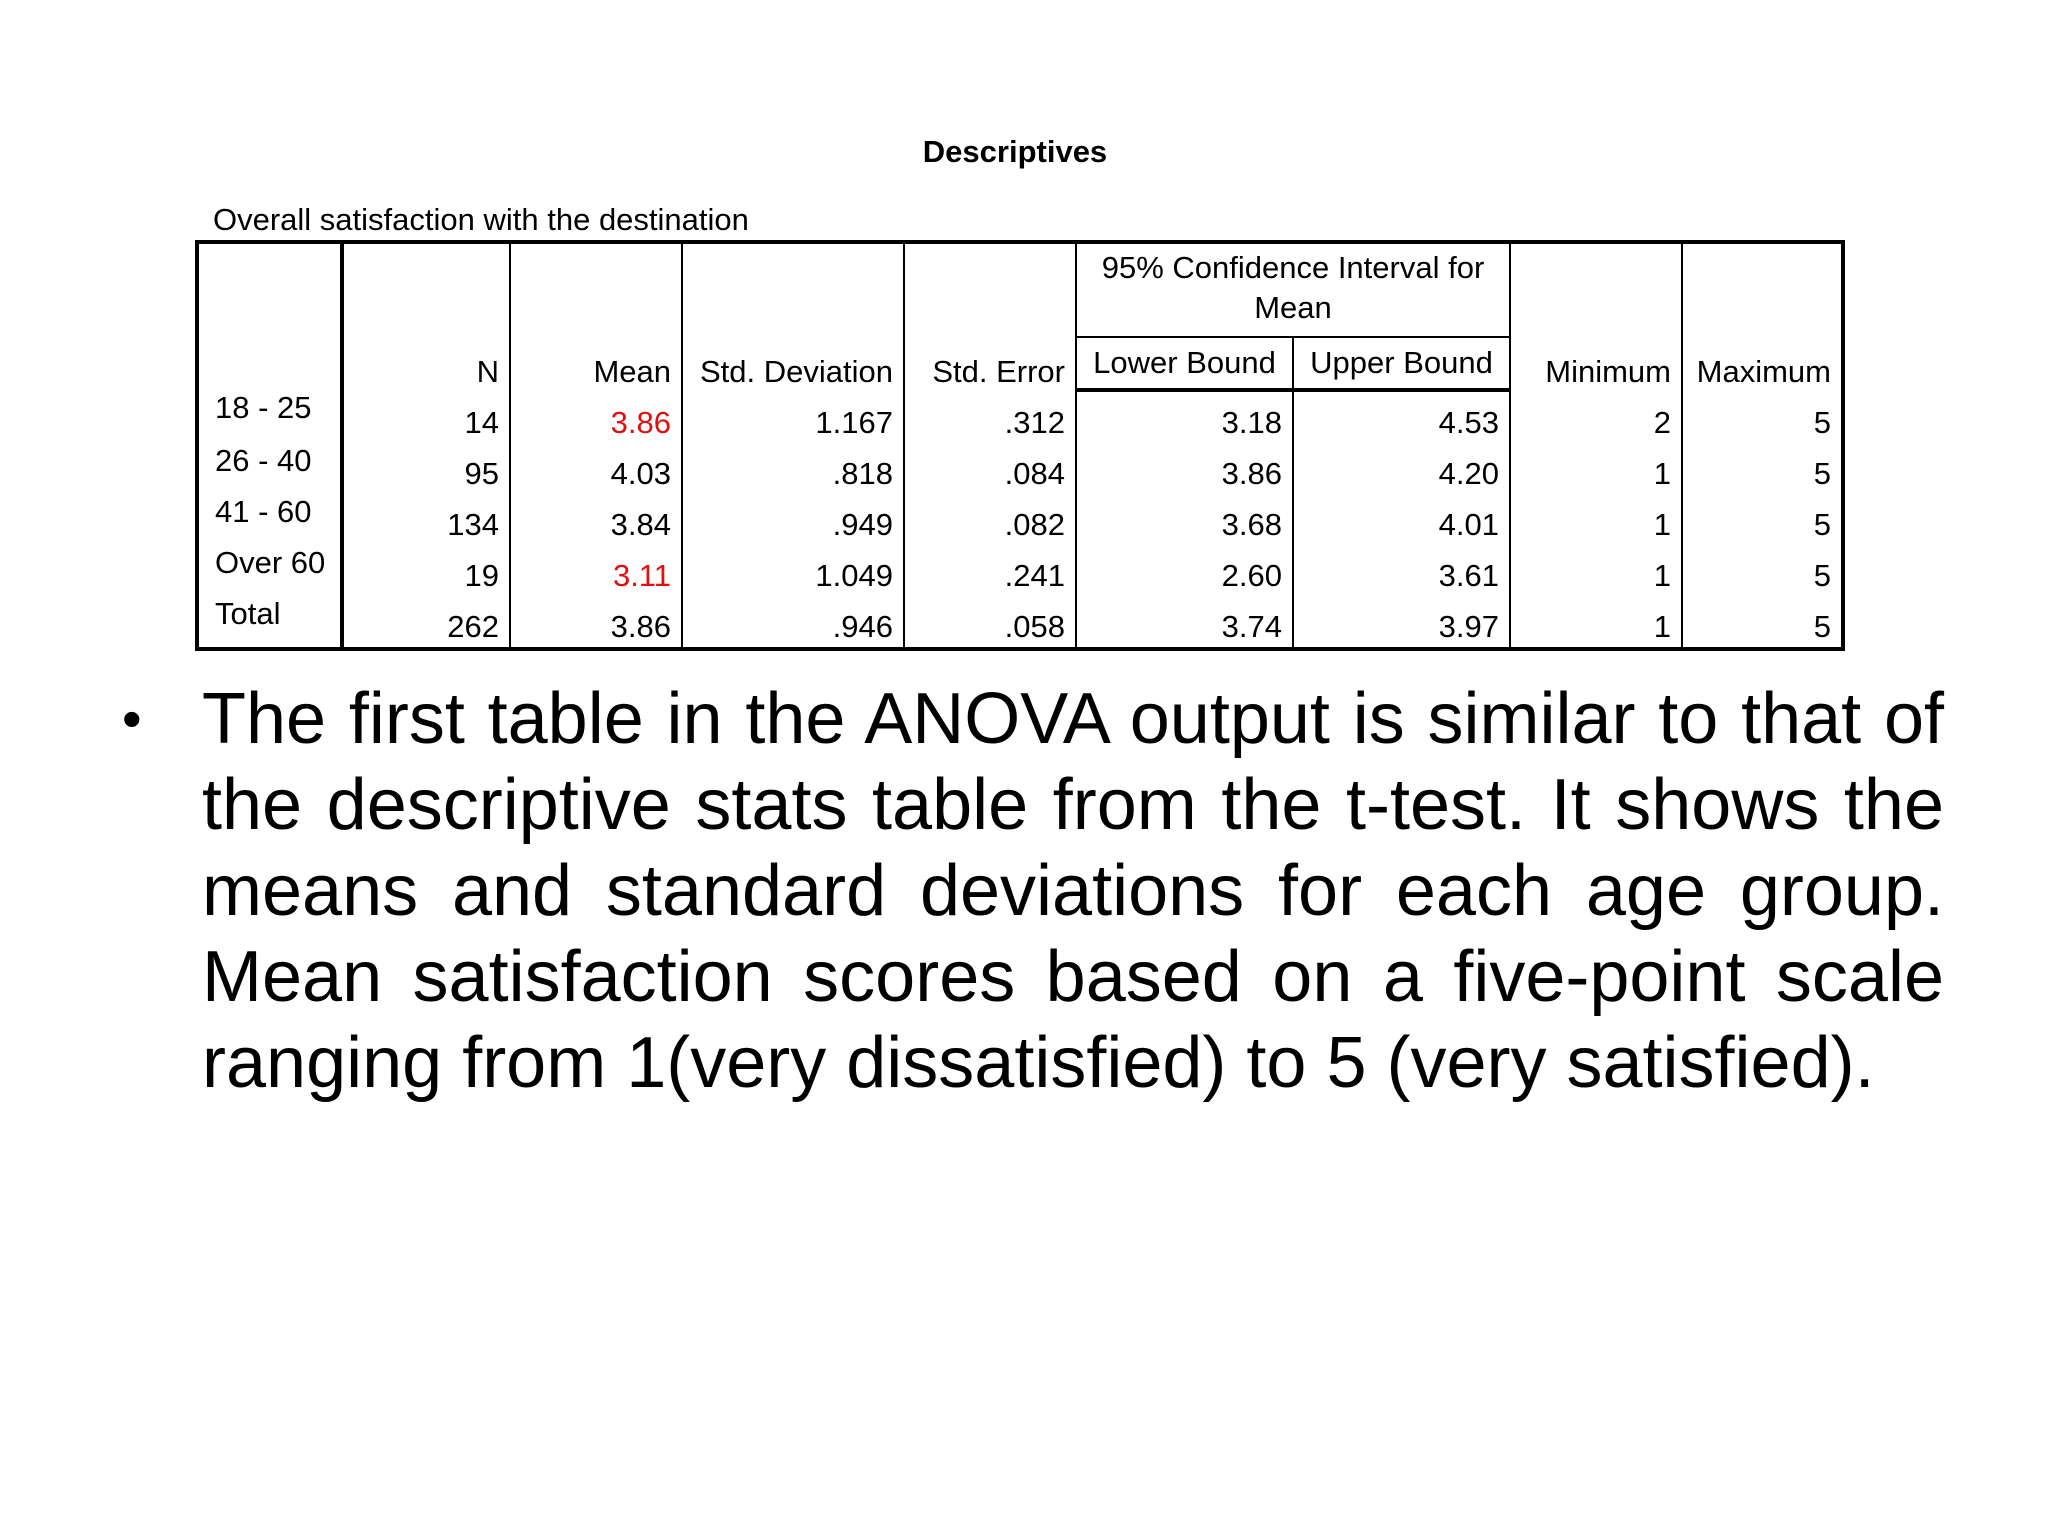 This screenshot has height=1536, width=2048. What do you see at coordinates (1184, 416) in the screenshot?
I see `cell-lower: 3.18` at bounding box center [1184, 416].